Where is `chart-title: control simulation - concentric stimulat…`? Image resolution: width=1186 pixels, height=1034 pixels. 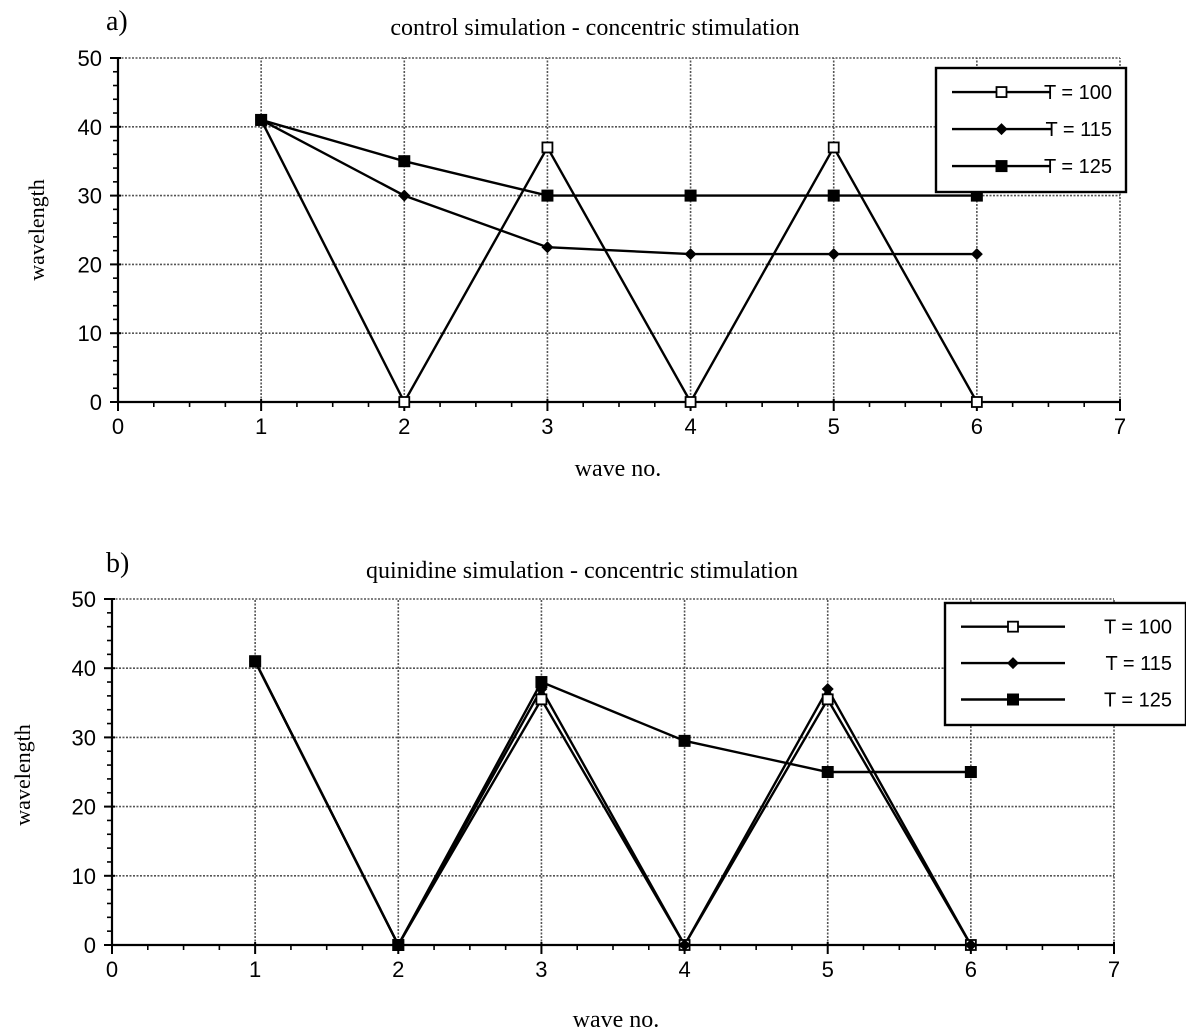 chart-title: control simulation - concentric stimulat… is located at coordinates (594, 28).